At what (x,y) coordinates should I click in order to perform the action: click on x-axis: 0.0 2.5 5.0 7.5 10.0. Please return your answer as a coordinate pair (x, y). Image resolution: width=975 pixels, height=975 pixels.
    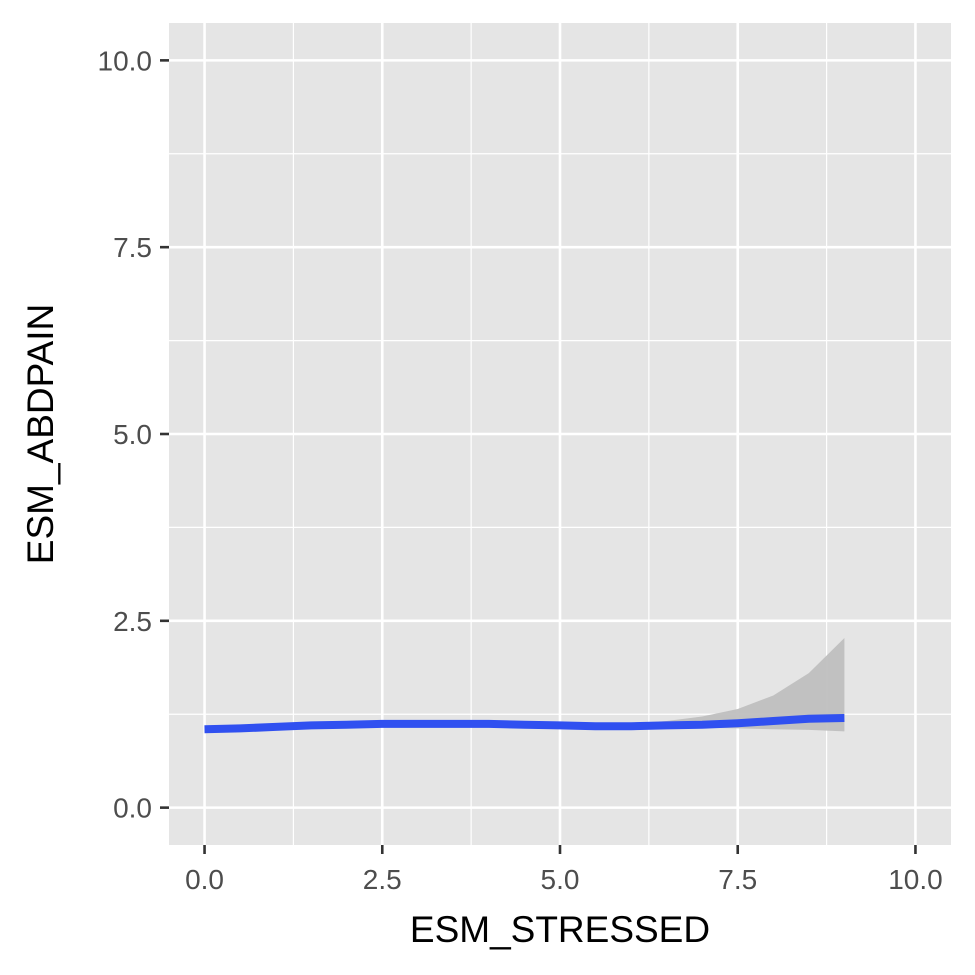
    Looking at the image, I should click on (564, 870).